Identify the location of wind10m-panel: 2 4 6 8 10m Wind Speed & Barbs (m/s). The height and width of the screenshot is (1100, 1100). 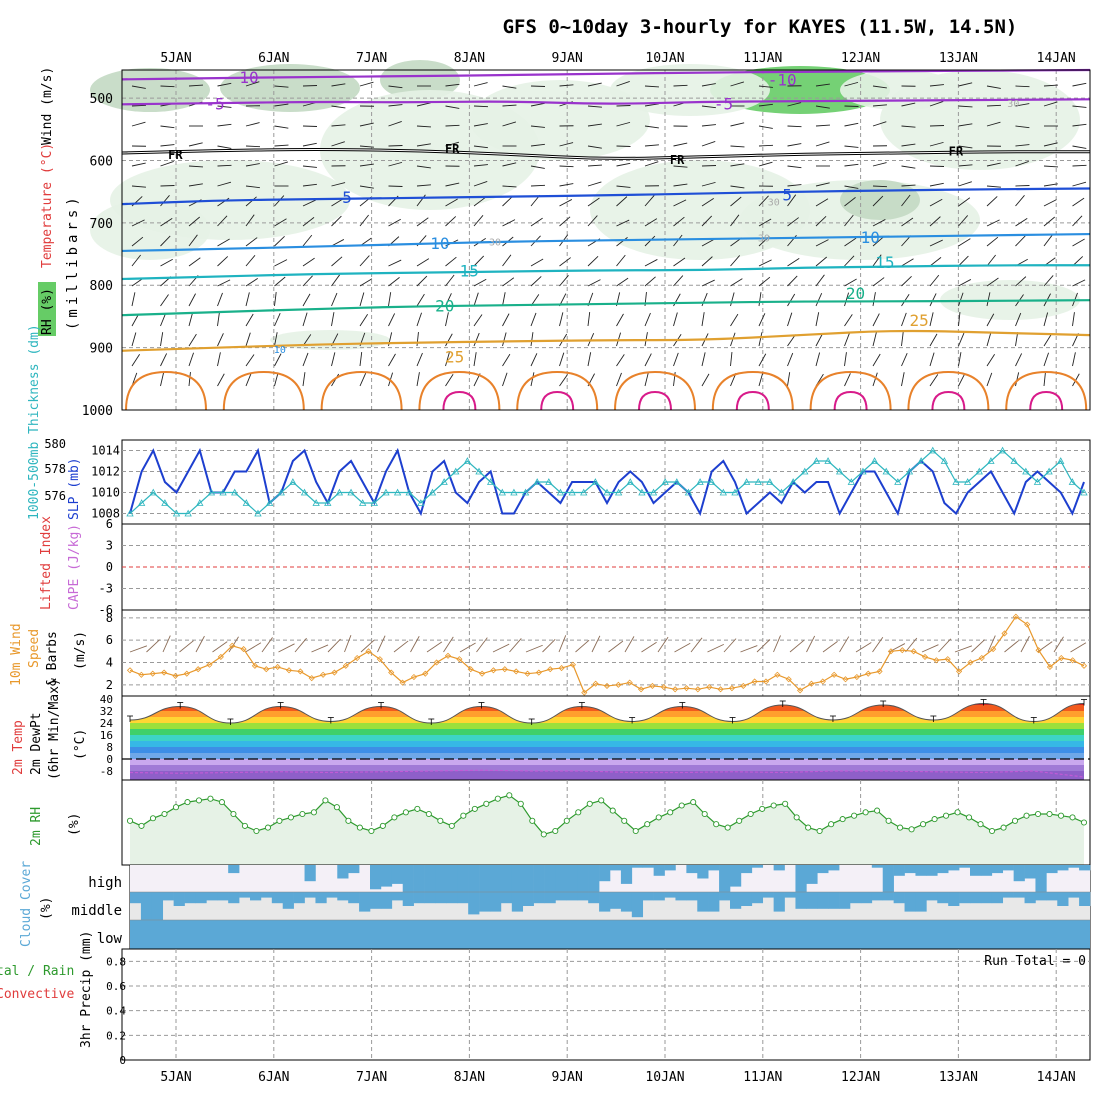
(550, 653).